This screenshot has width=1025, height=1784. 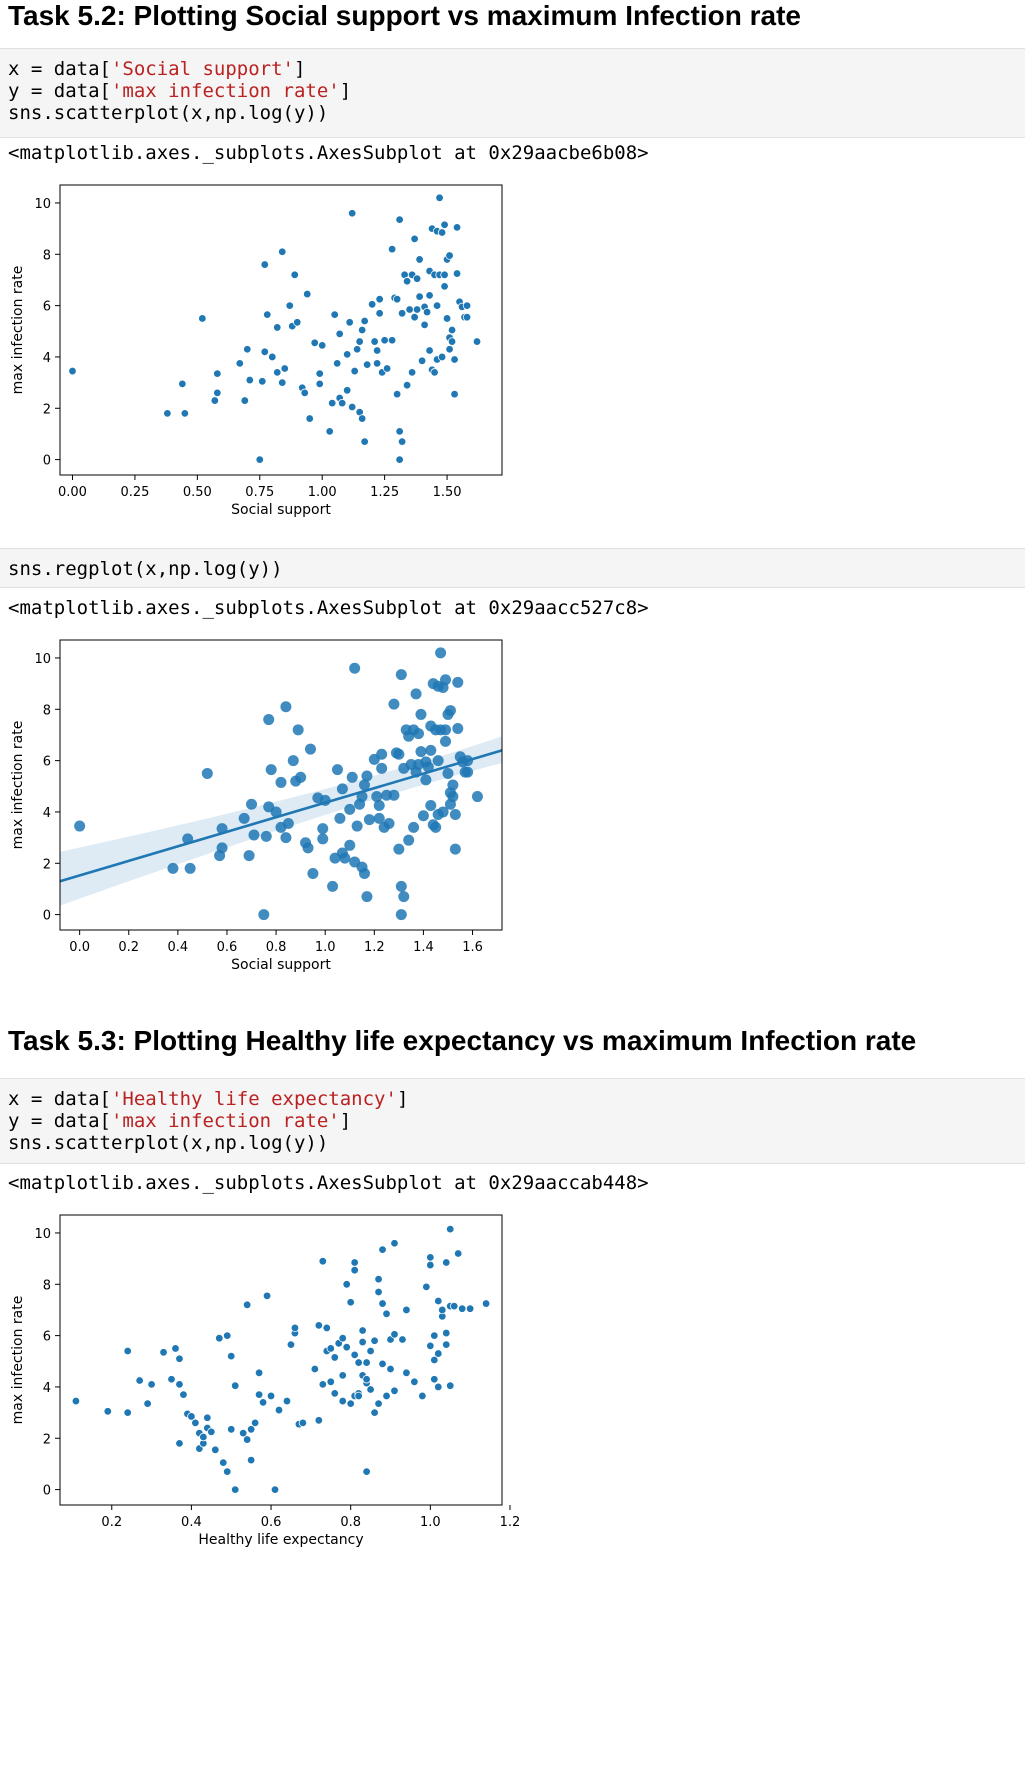 I want to click on code-line: sns.regplot(x,np.log(y)), so click(x=145, y=569).